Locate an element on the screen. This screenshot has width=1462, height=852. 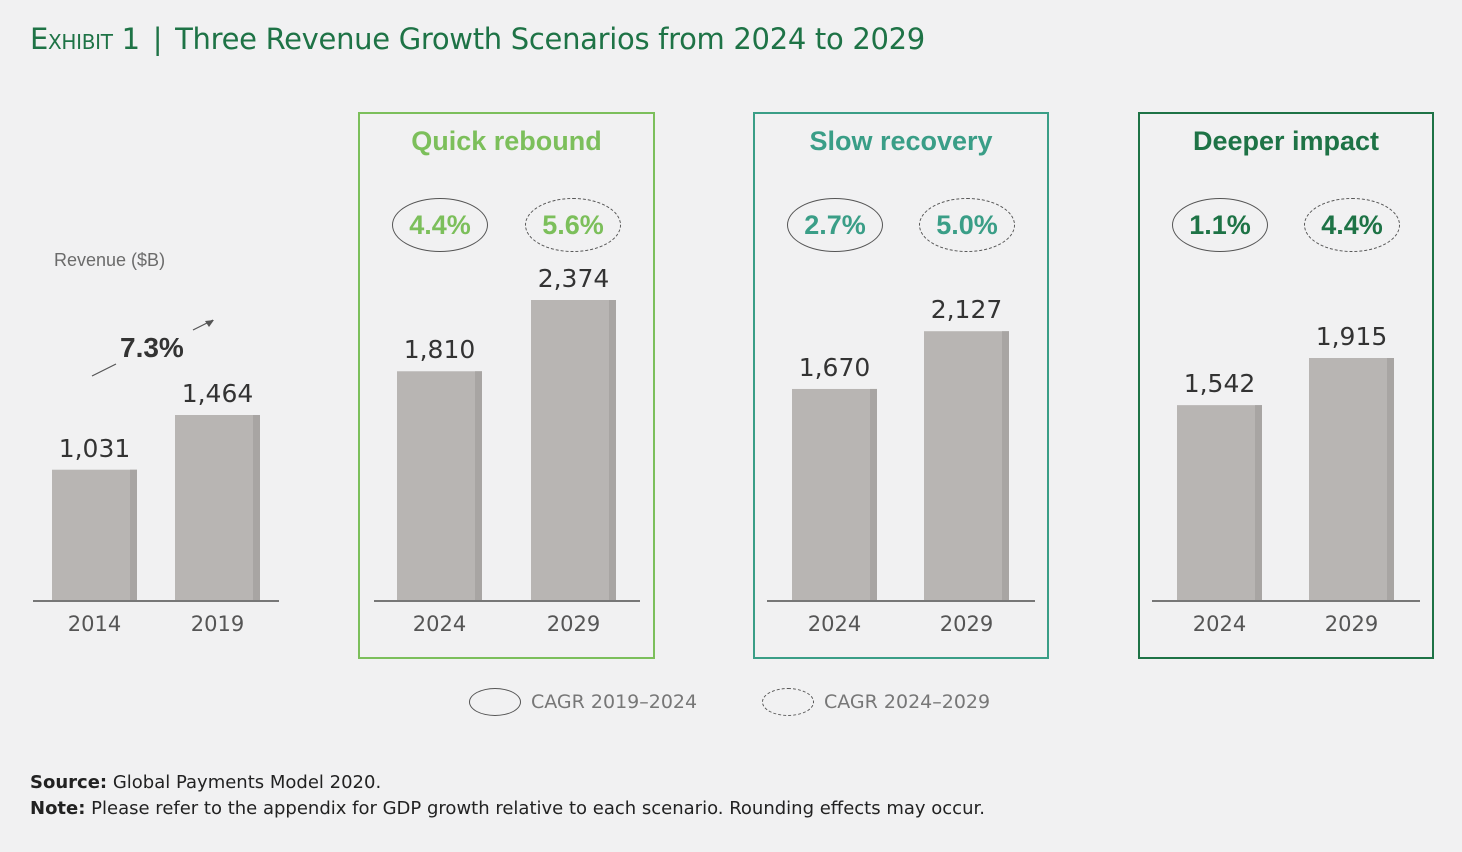
value-label-quick-2024: 1,810 is located at coordinates (439, 350).